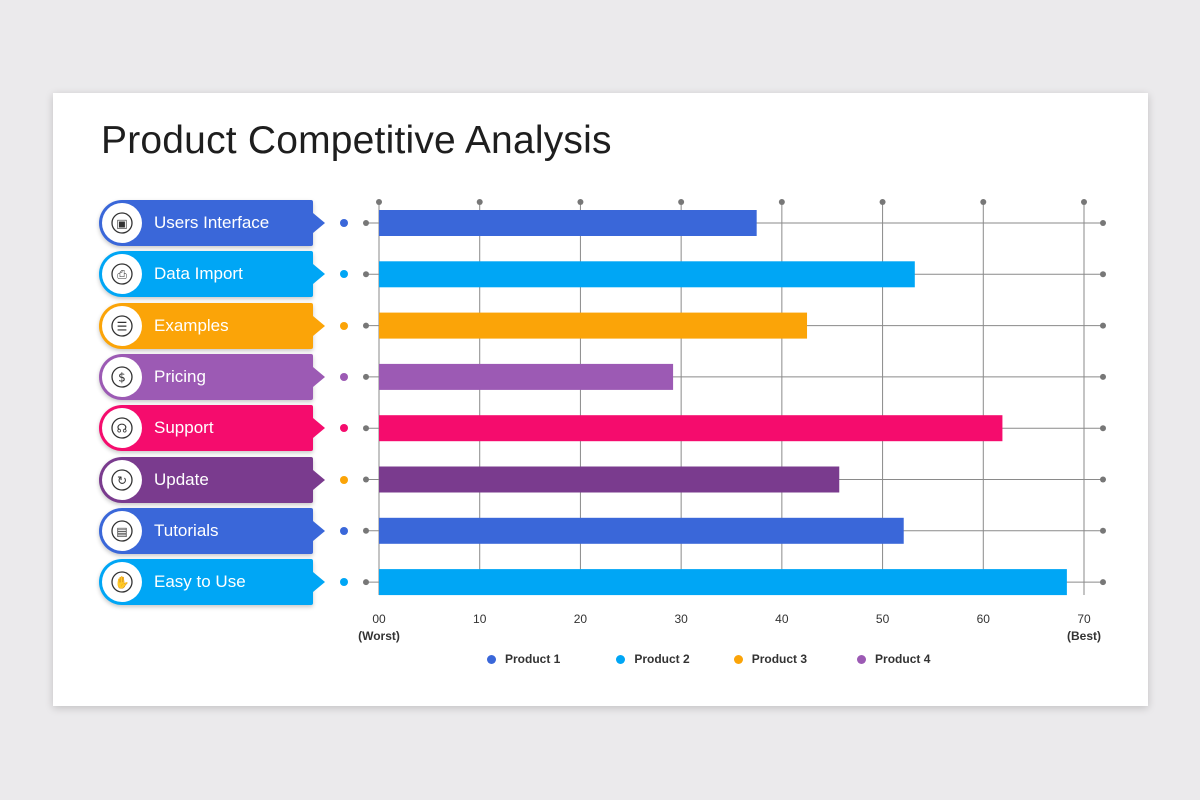 The image size is (1200, 800). I want to click on category-label: ⎙ Data Import, so click(212, 274).